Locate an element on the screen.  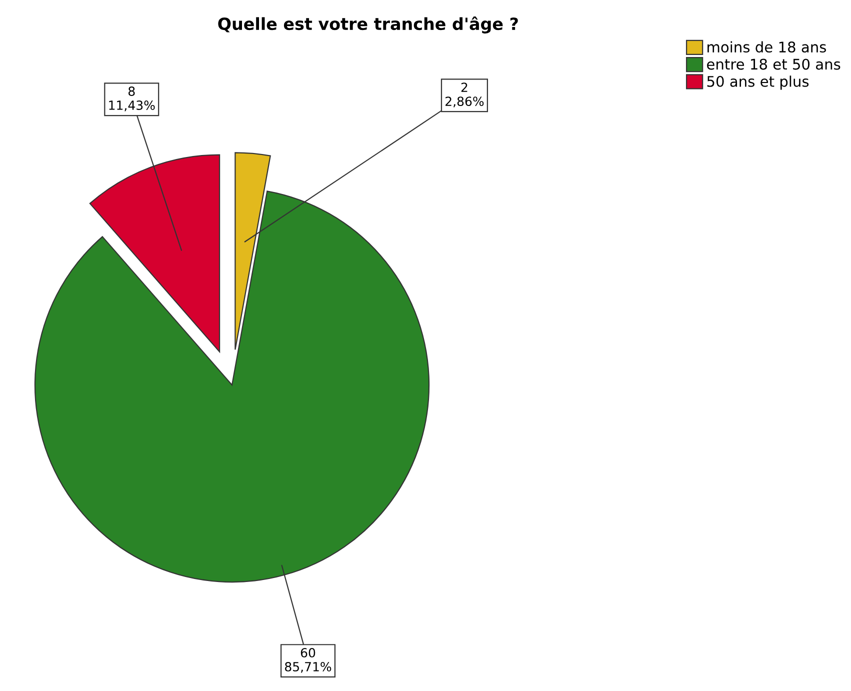
legend-label: entre 18 et 50 ans is located at coordinates (773, 64).